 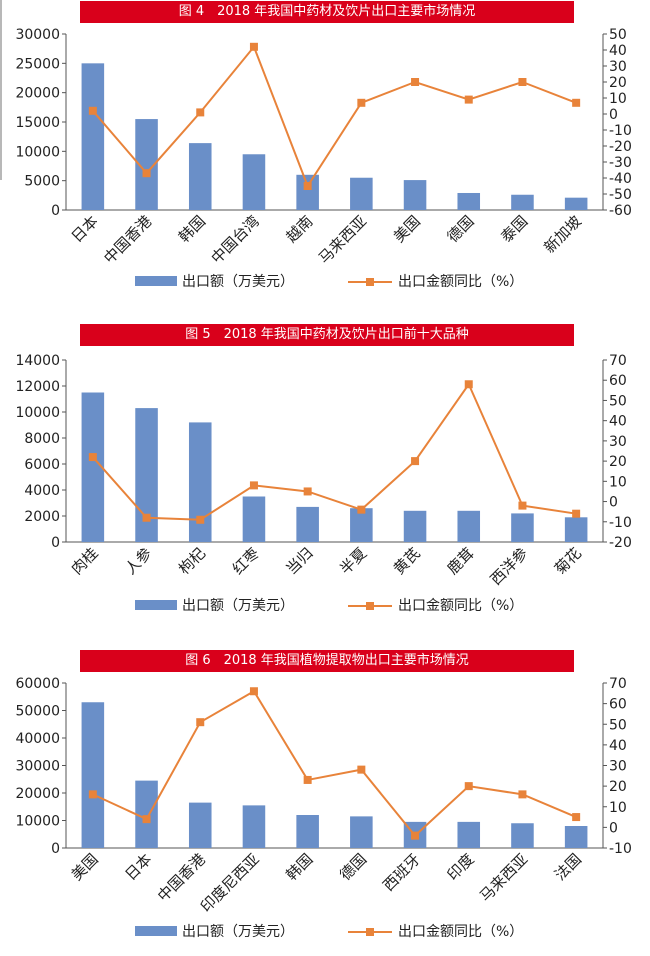 What do you see at coordinates (618, 99) in the screenshot?
I see `y-tick-label-right: 10` at bounding box center [618, 99].